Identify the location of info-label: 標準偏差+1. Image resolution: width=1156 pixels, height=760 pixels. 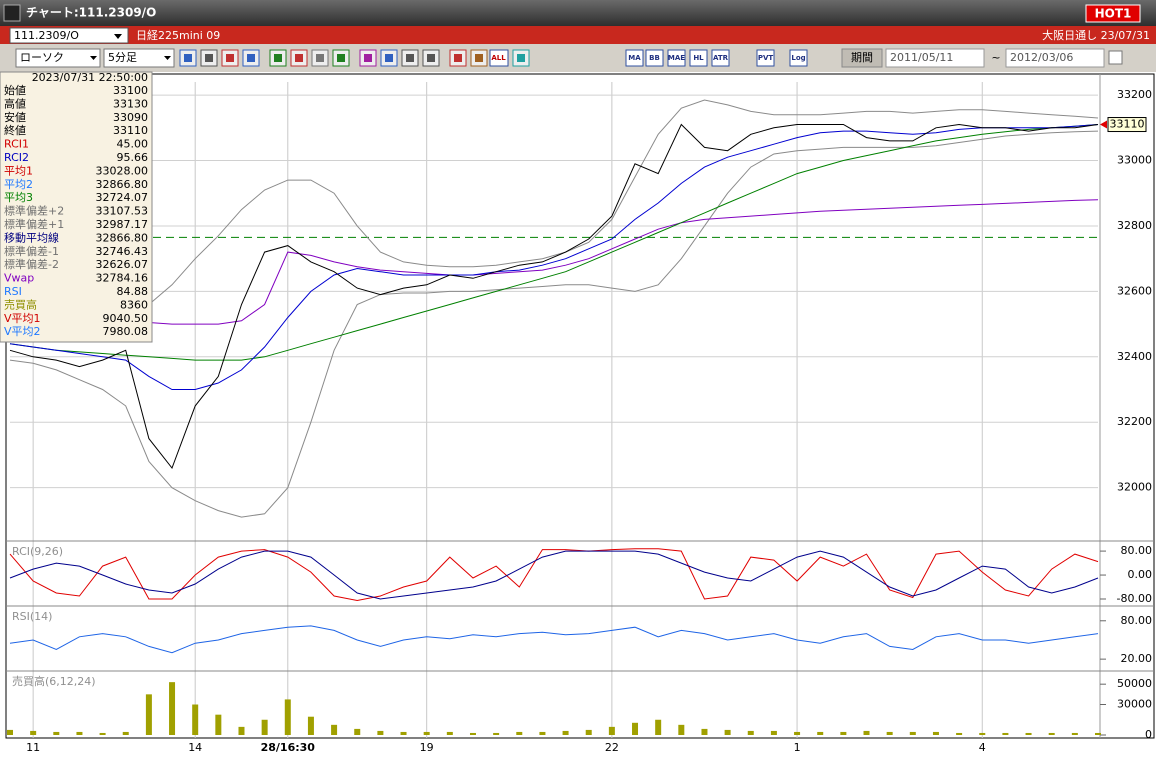
(34, 224).